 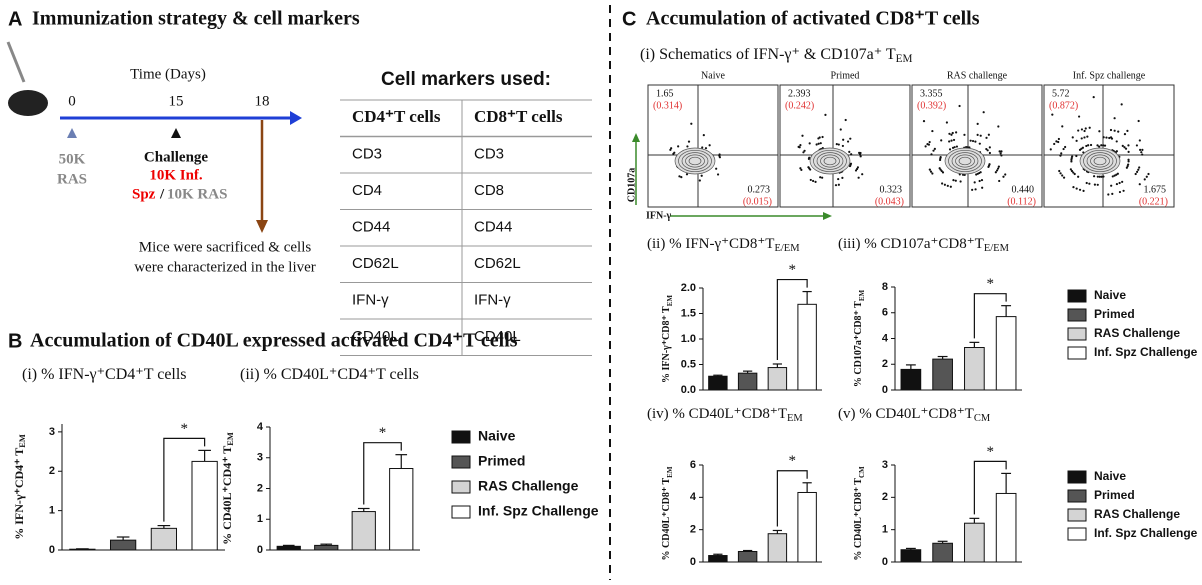 I want to click on chart-title: (v) % CD40L⁺CD8⁺TCM, so click(x=914, y=415).